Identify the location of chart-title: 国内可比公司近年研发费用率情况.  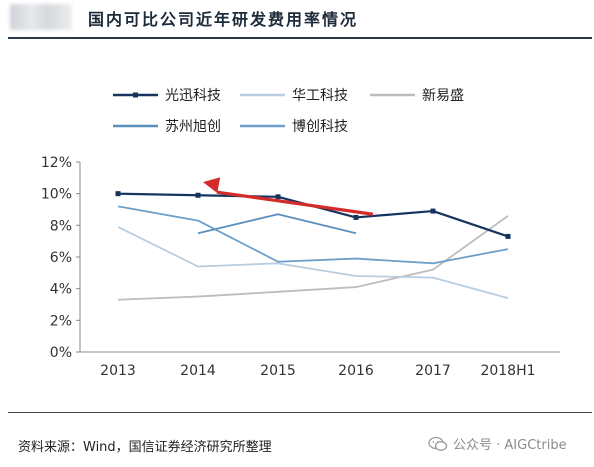
(223, 19).